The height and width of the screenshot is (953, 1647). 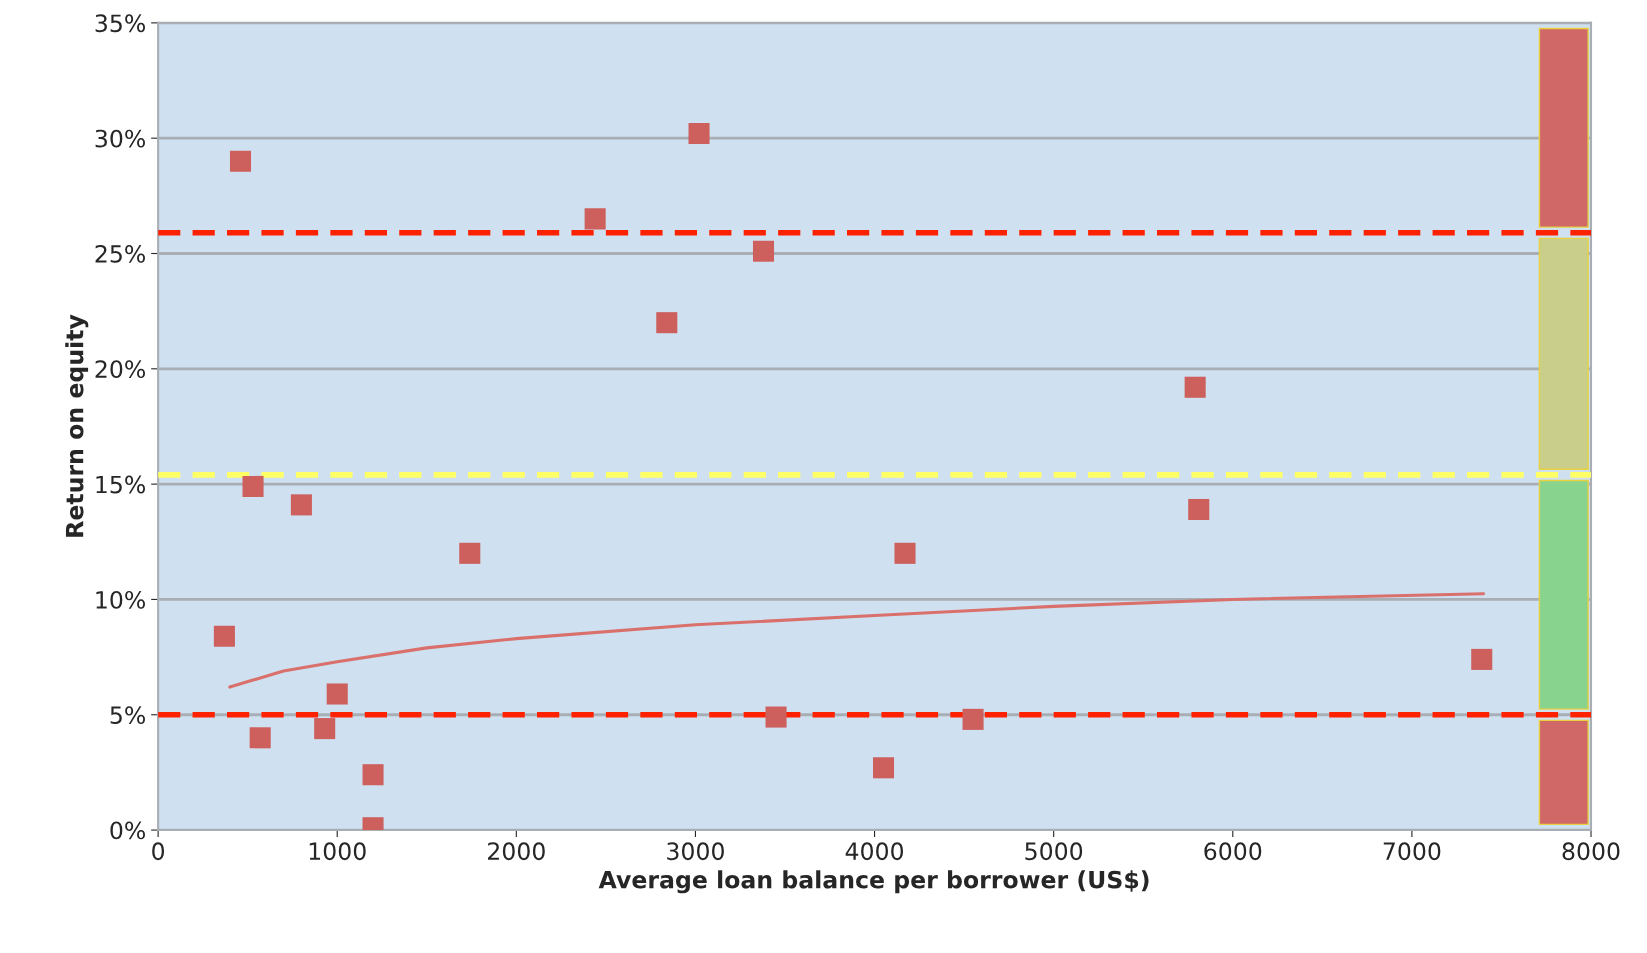 I want to click on x-tick-label: 3000, so click(x=695, y=851).